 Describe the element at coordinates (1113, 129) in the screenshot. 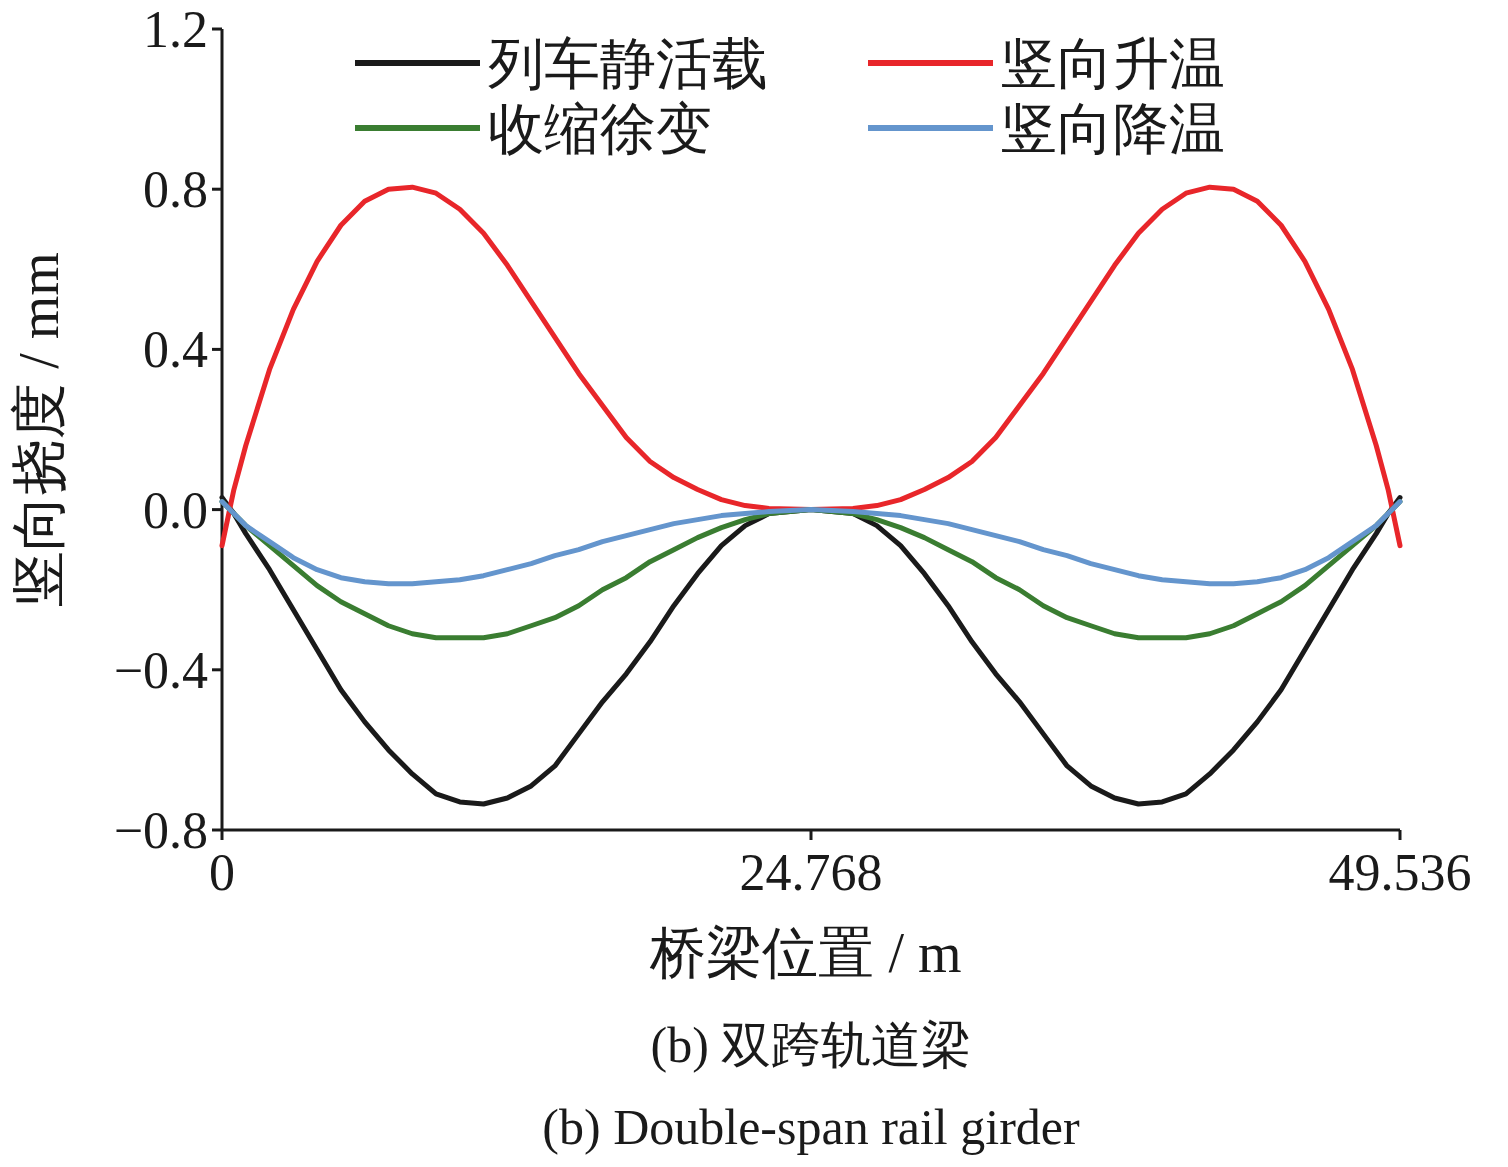

I see `legend-label: 竖向降温` at that location.